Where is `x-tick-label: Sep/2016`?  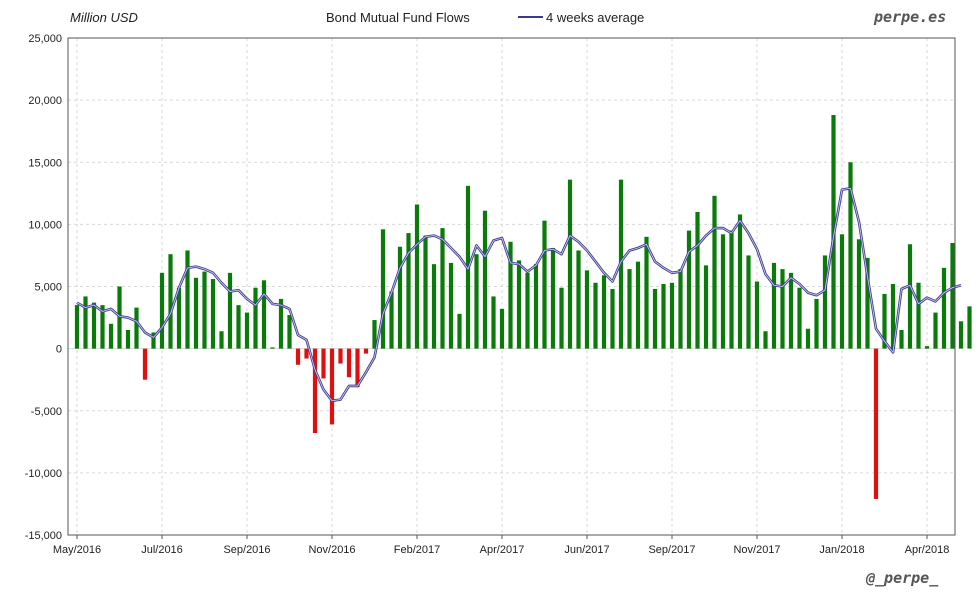
x-tick-label: Sep/2016 is located at coordinates (246, 550).